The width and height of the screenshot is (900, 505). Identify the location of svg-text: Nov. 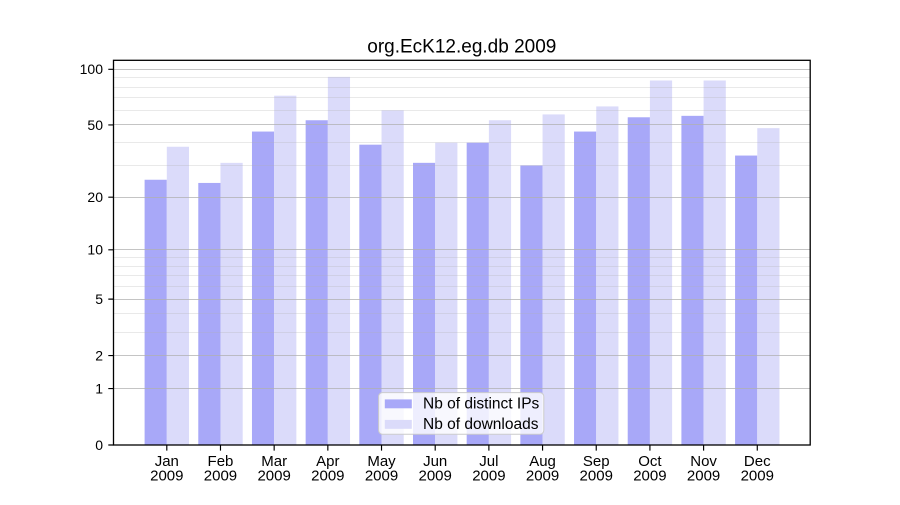
(703, 461).